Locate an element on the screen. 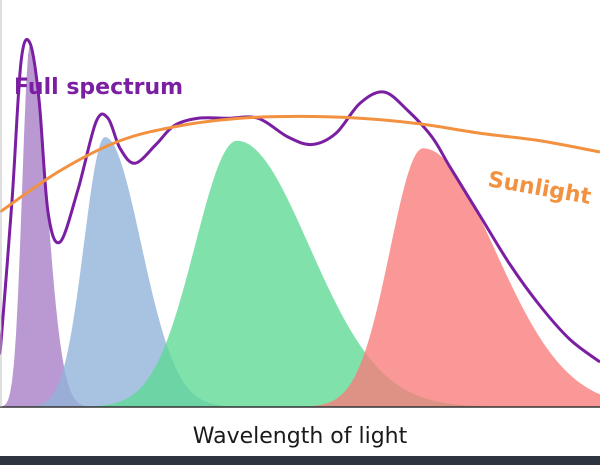  sunlight-label: Sunlight is located at coordinates (539, 188).